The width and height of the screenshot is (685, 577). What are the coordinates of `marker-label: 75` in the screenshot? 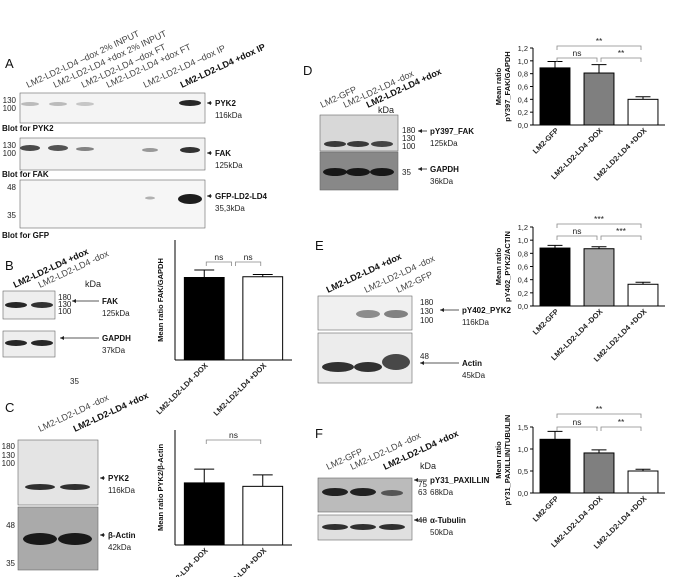 It's located at (422, 484).